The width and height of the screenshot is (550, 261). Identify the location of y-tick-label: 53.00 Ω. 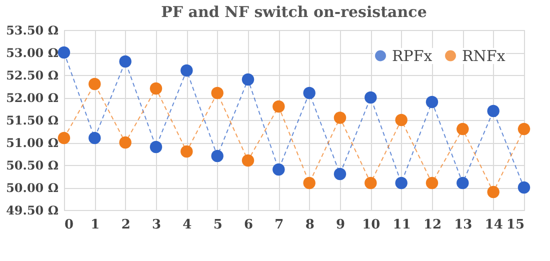
(32, 53).